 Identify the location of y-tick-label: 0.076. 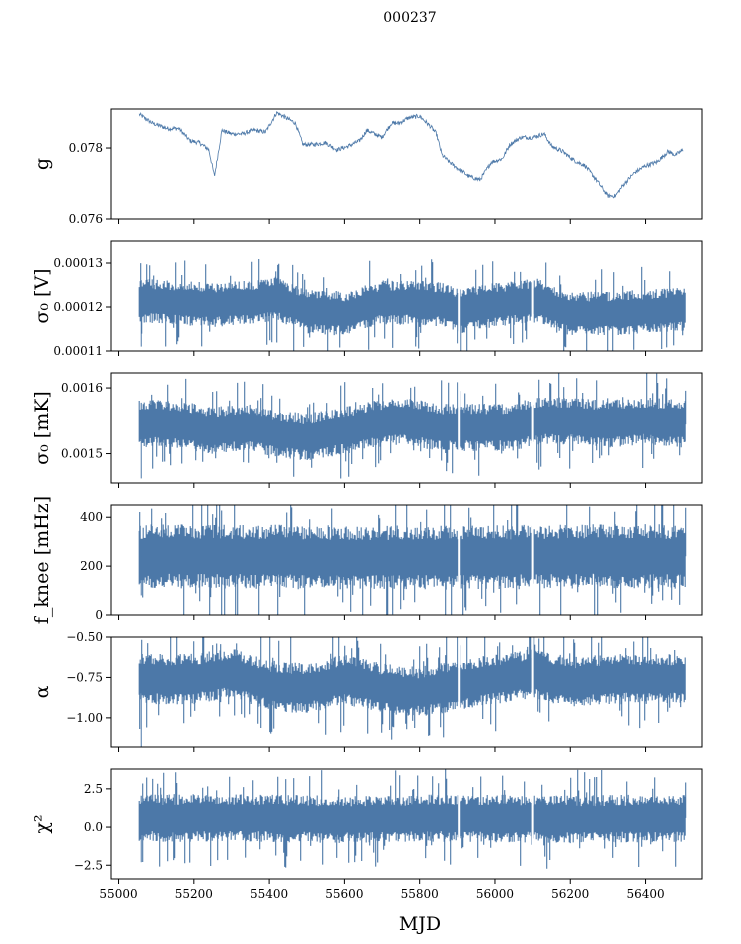
(86, 219).